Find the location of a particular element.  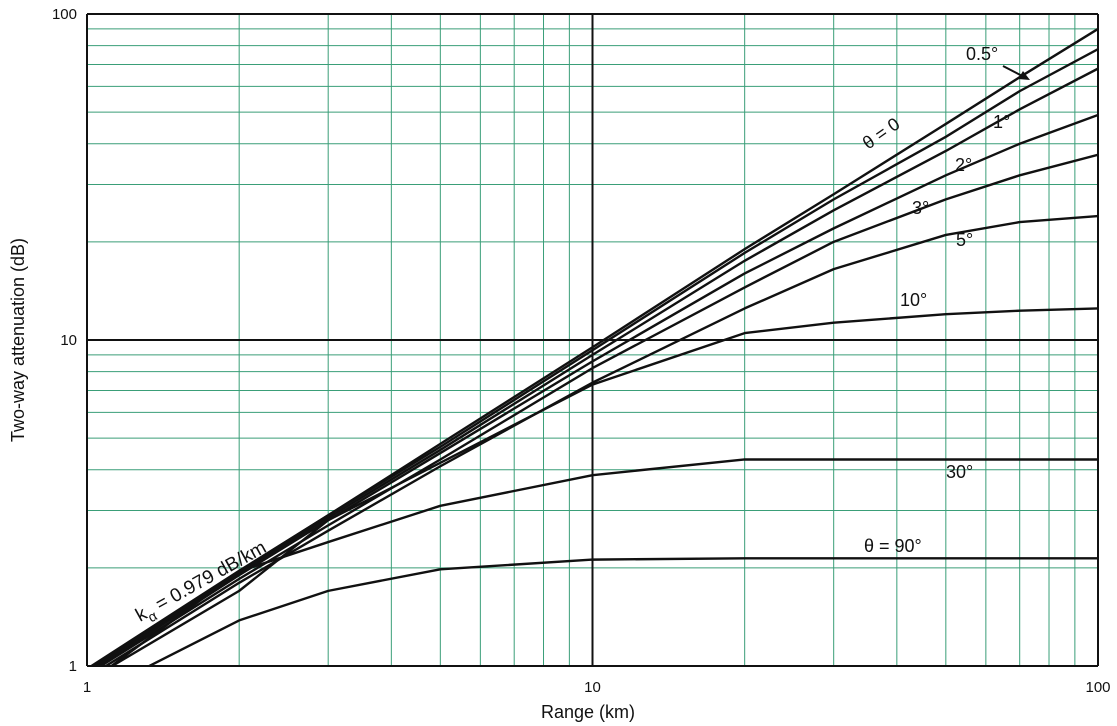

y-tick-label: 1 is located at coordinates (73, 666).